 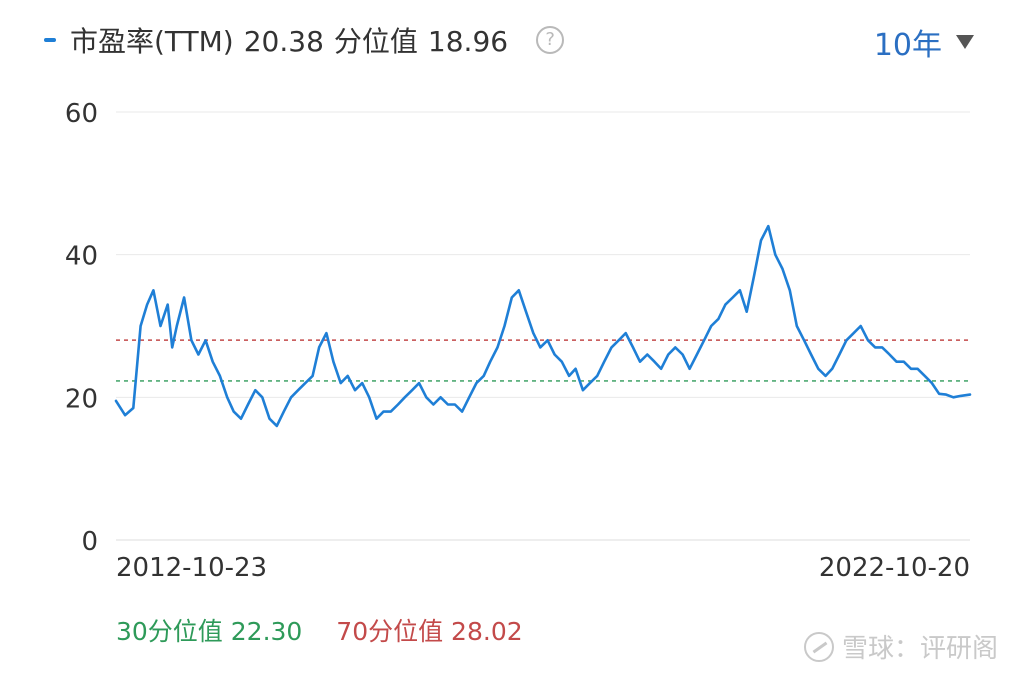 What do you see at coordinates (81, 399) in the screenshot?
I see `y-tick-label-20: 20` at bounding box center [81, 399].